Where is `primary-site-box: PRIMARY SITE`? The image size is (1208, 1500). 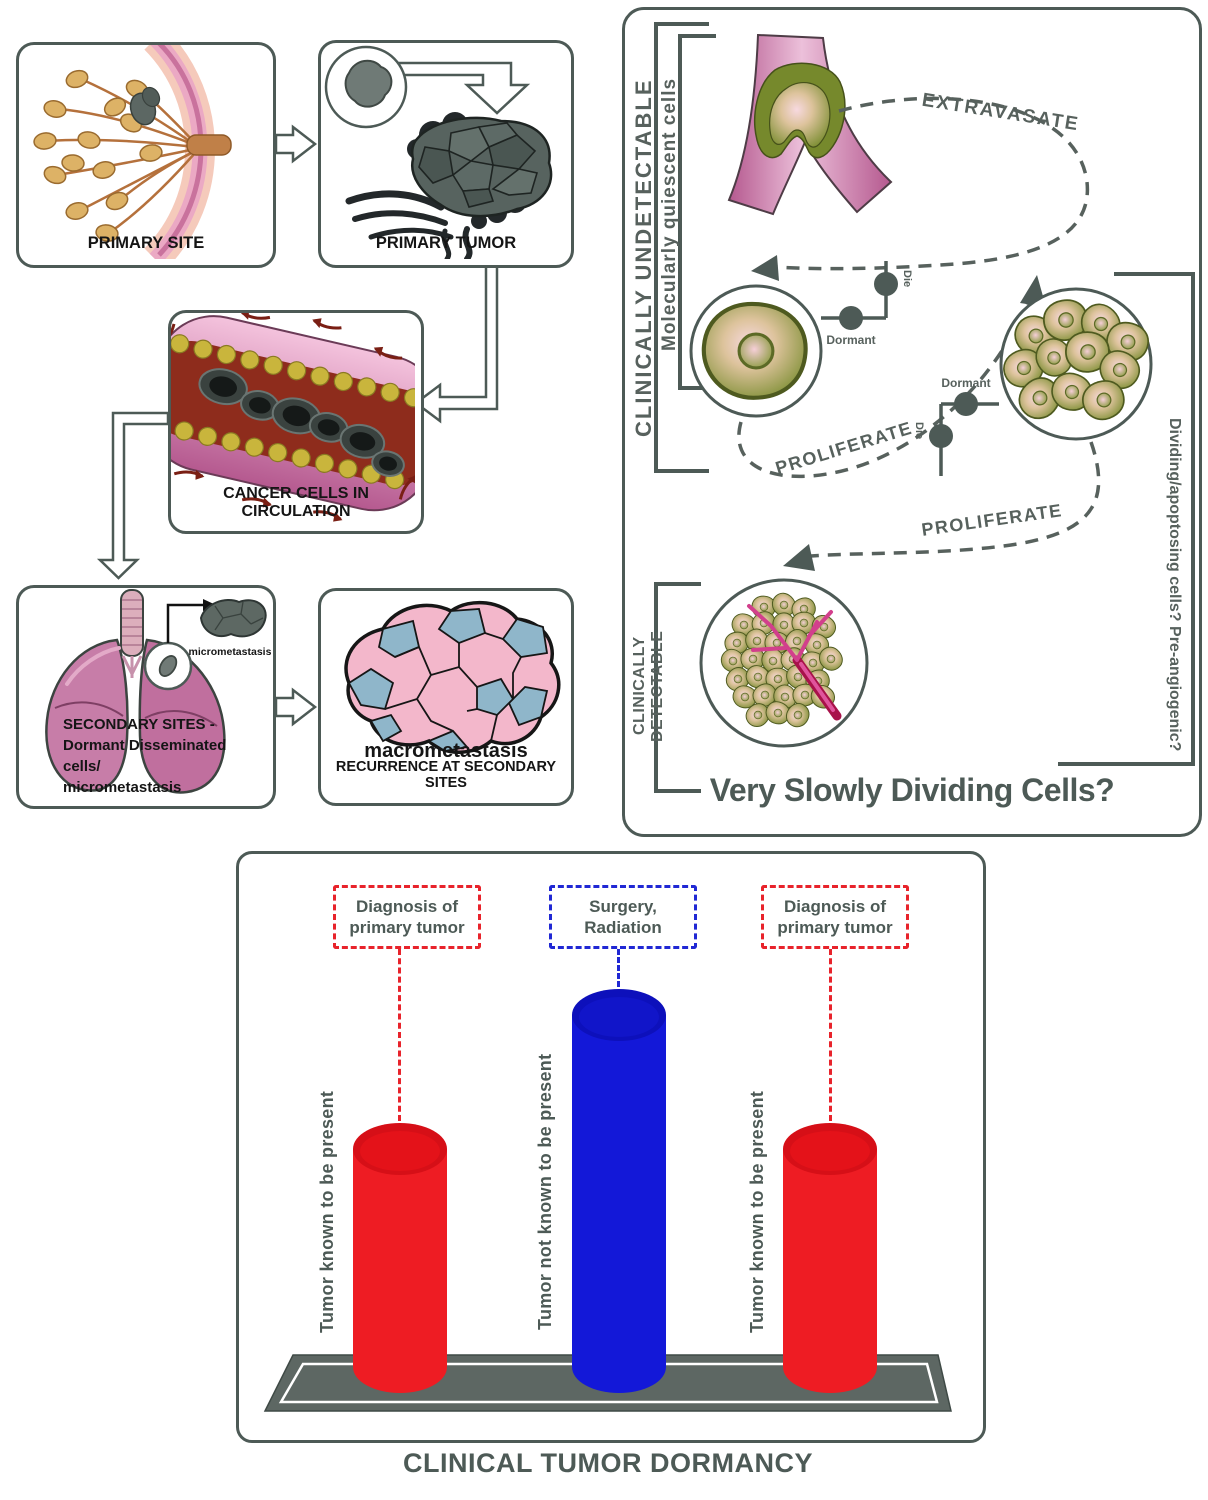
primary-site-box: PRIMARY SITE is located at coordinates (146, 155).